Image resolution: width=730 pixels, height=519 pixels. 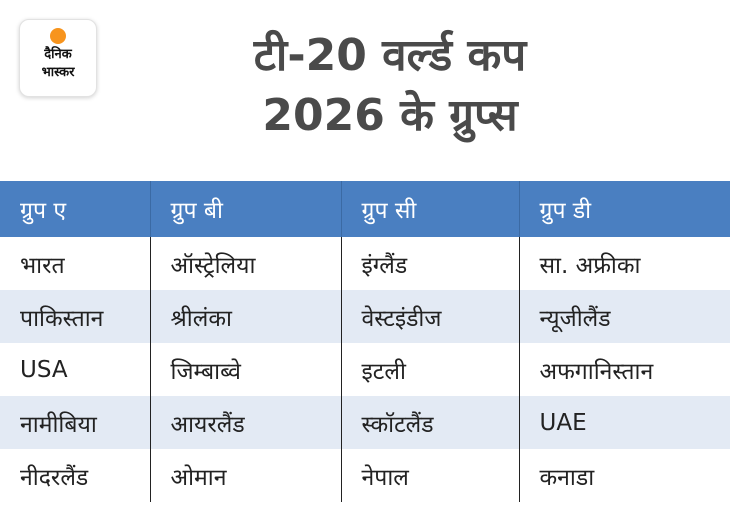 What do you see at coordinates (246, 422) in the screenshot?
I see `table-cell: आयरलैंड` at bounding box center [246, 422].